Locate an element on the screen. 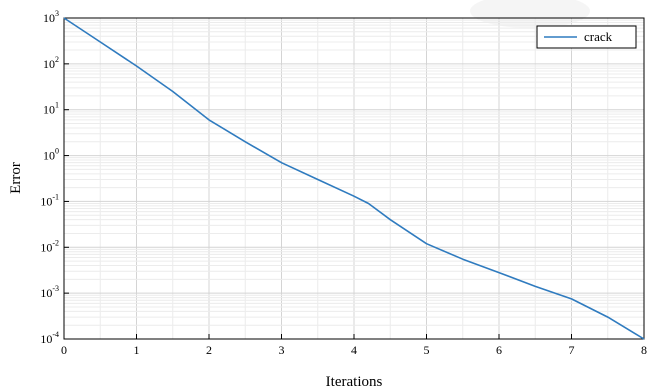 The width and height of the screenshot is (649, 390). legend: crack is located at coordinates (586, 37).